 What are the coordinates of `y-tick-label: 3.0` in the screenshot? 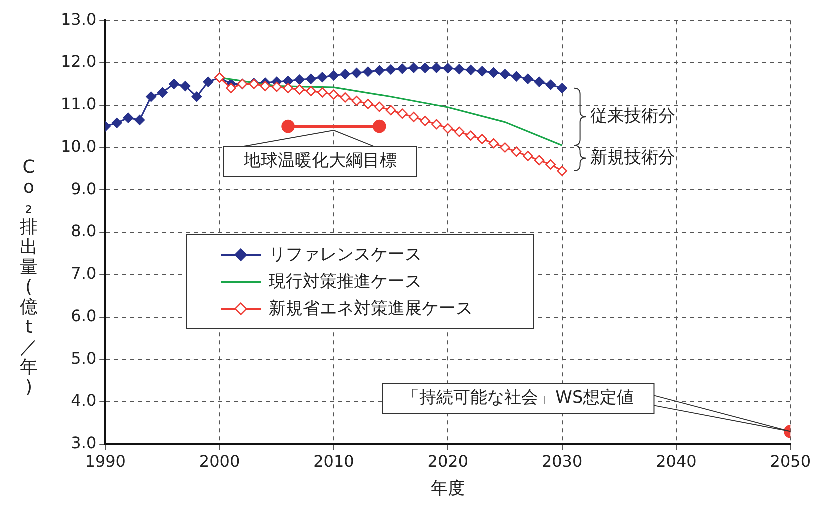 It's located at (84, 443).